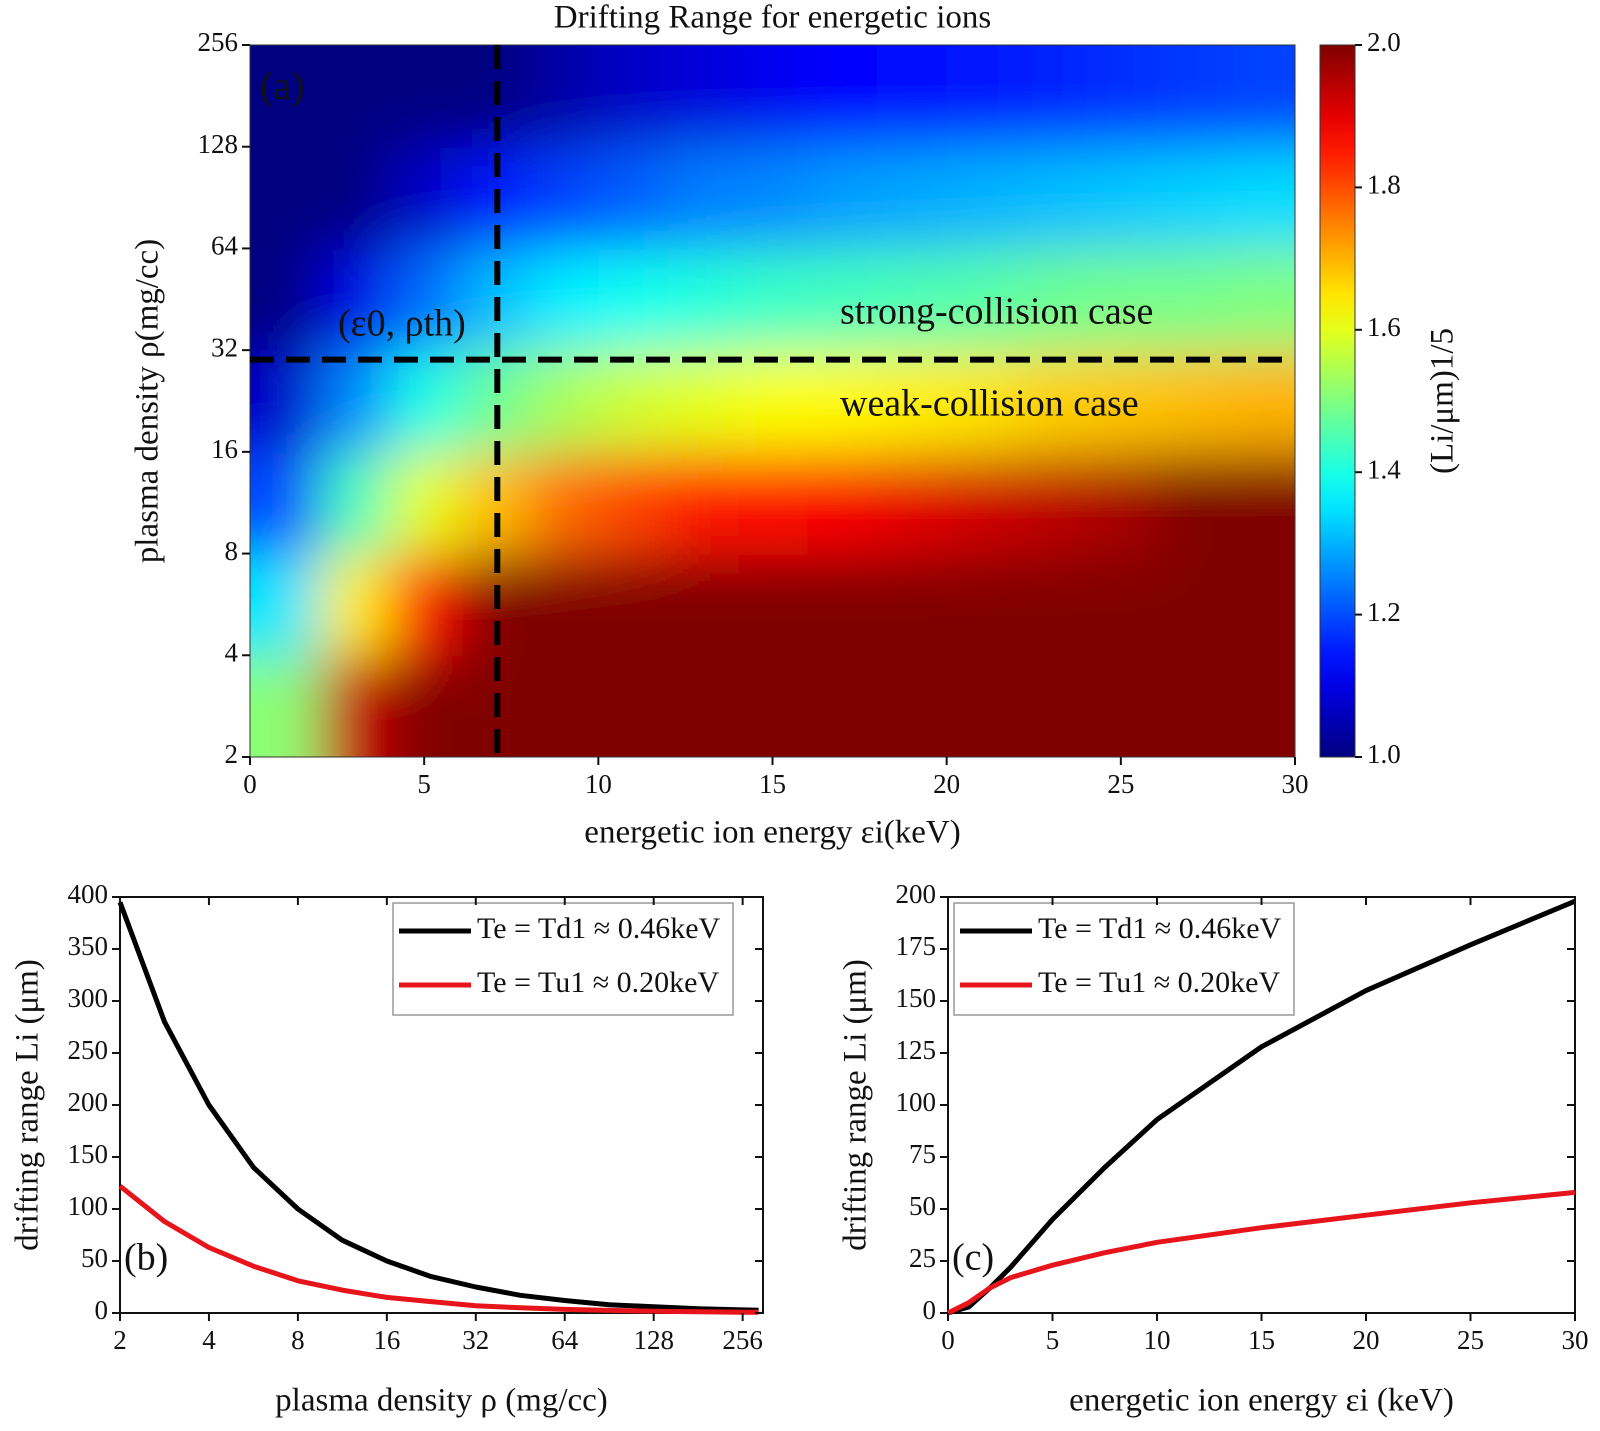 The height and width of the screenshot is (1431, 1600). Describe the element at coordinates (209, 1340) in the screenshot. I see `x-tick-label: 4` at that location.